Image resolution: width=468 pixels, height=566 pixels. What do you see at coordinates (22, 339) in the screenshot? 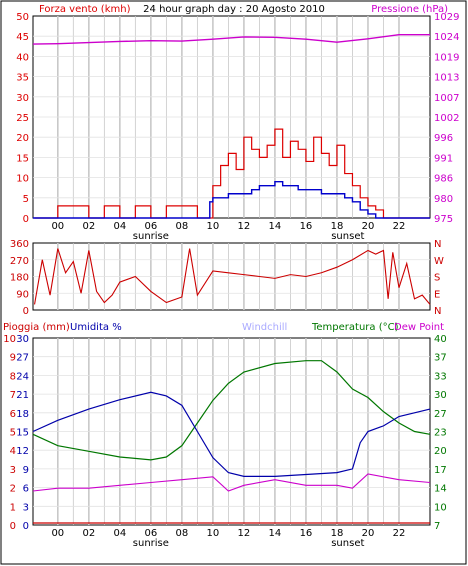
I see `humidity-tick-label: 30` at bounding box center [22, 339].